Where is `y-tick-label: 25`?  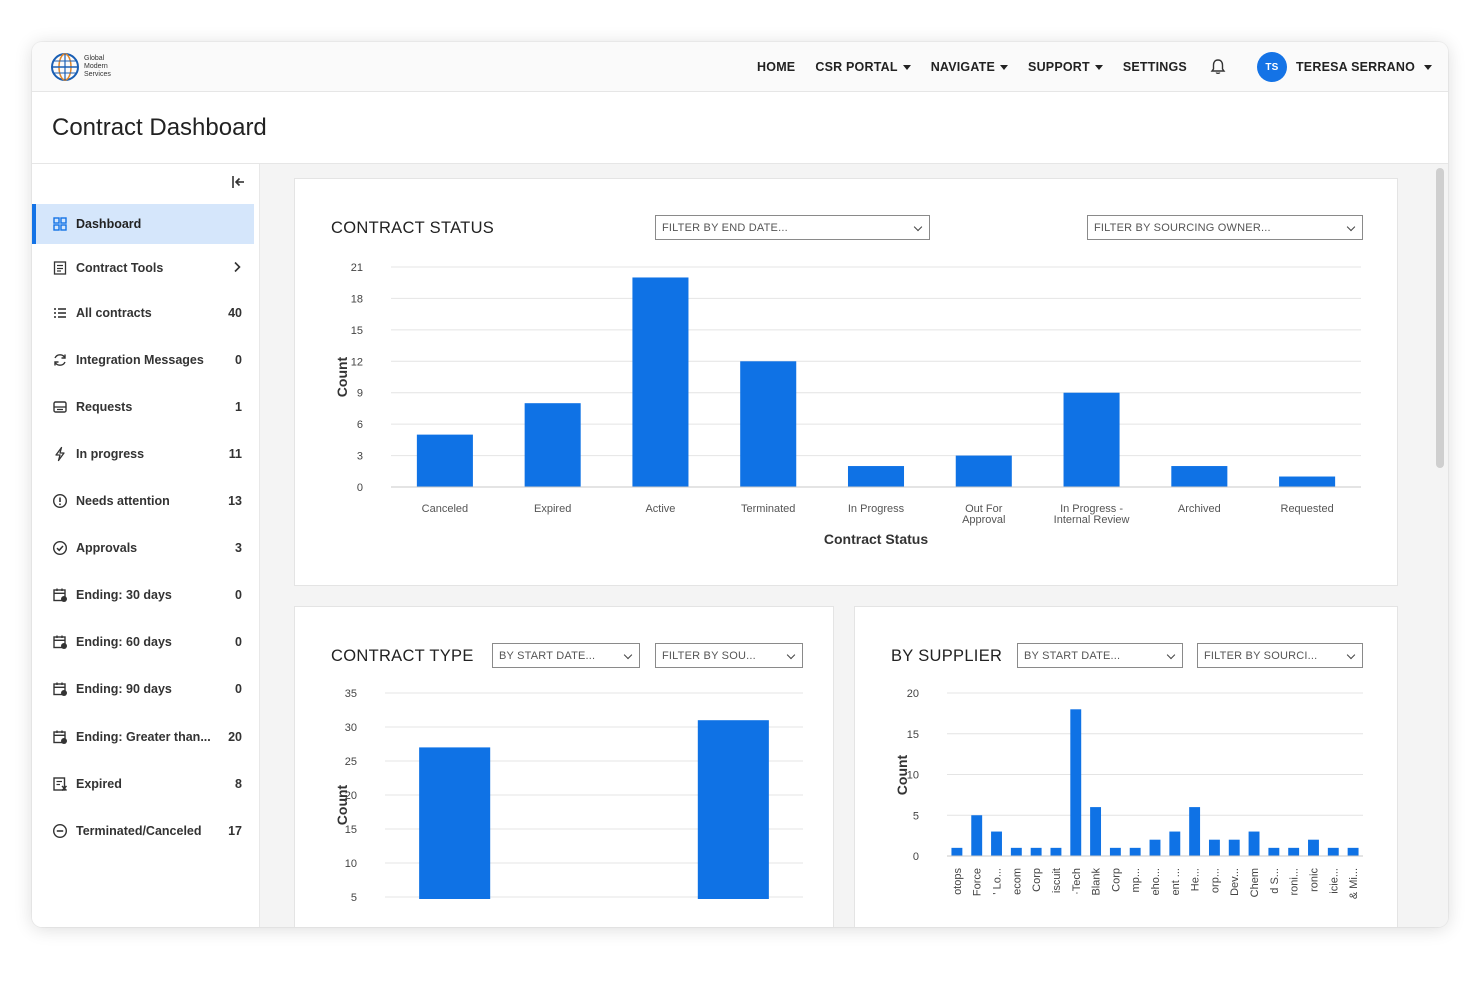
y-tick-label: 25 is located at coordinates (351, 762).